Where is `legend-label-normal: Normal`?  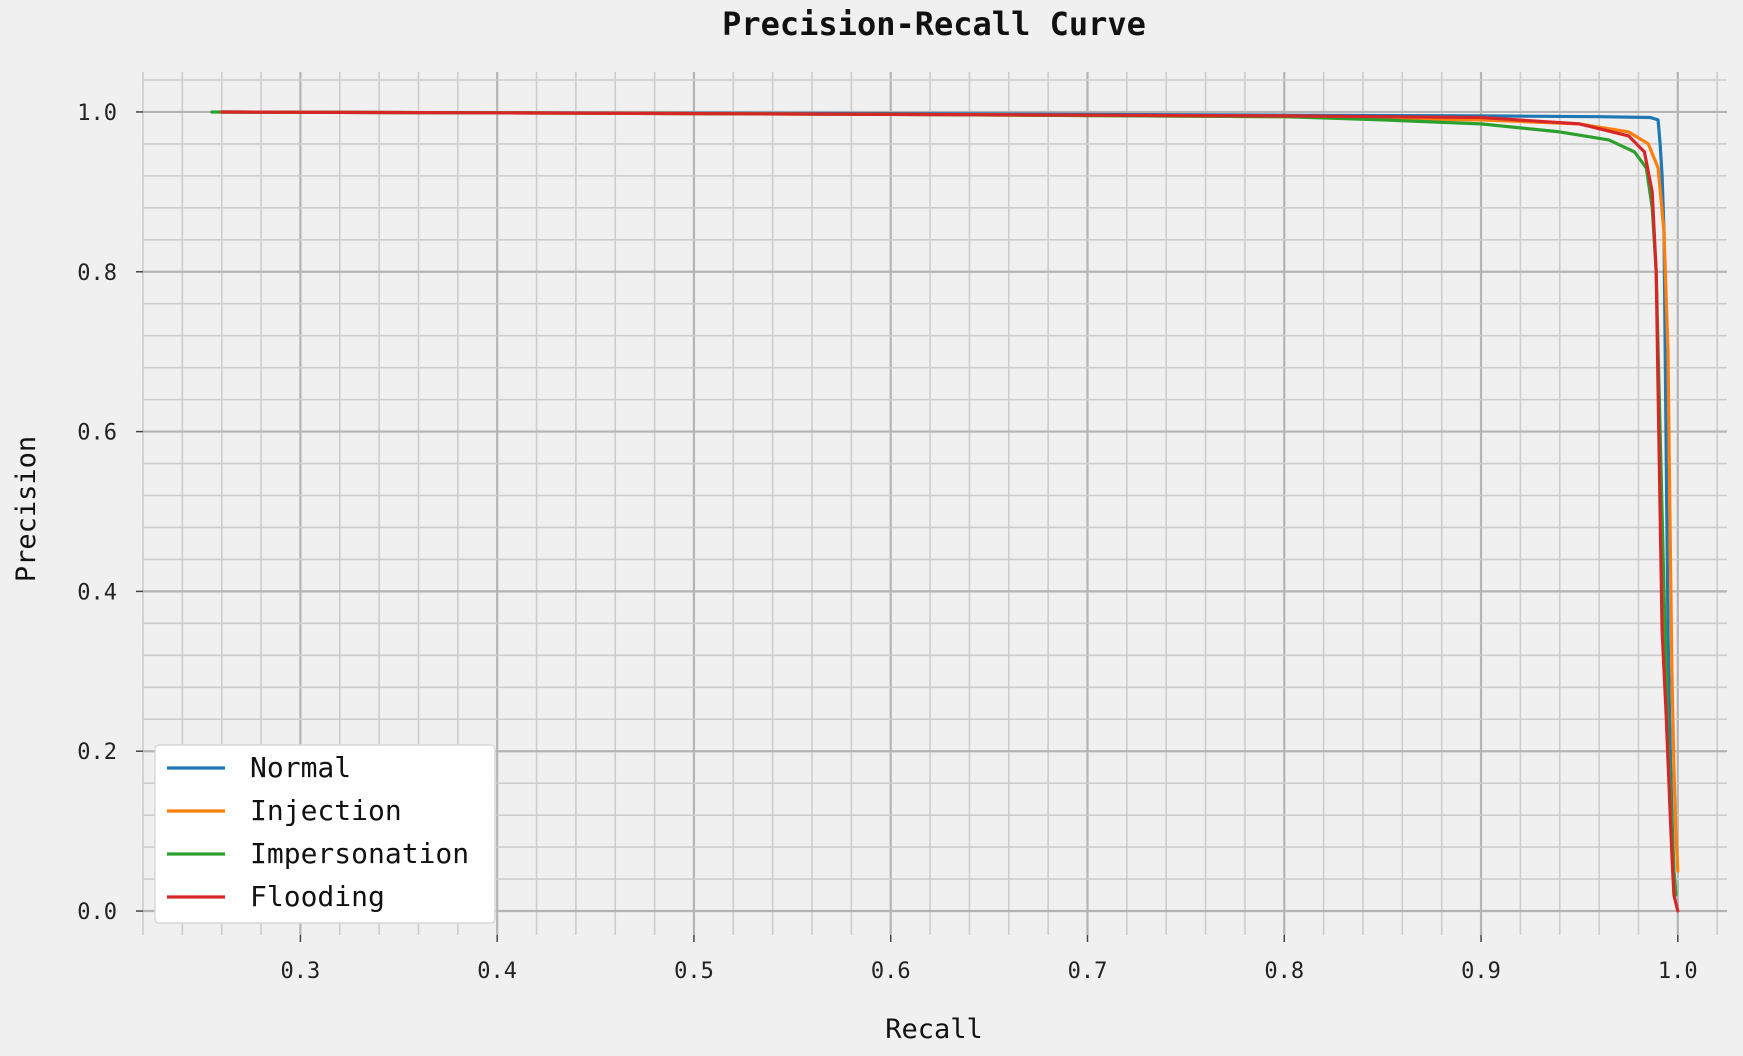
legend-label-normal: Normal is located at coordinates (300, 767).